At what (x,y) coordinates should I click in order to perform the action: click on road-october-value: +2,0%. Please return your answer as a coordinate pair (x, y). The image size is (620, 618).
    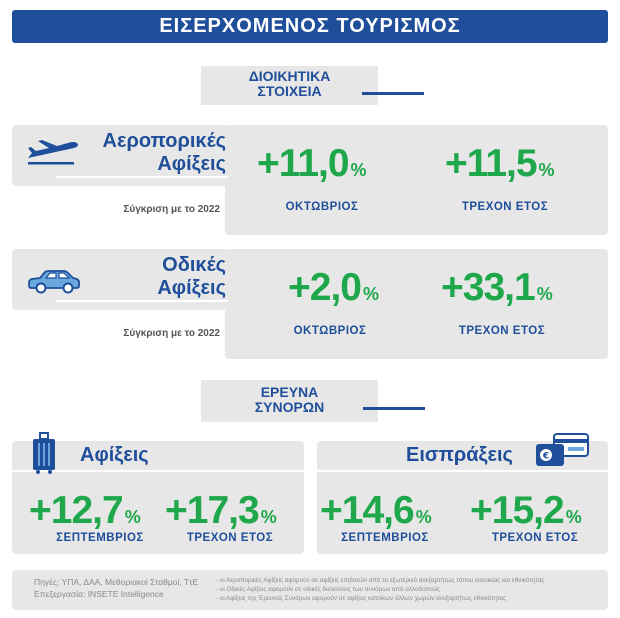
    Looking at the image, I should click on (333, 288).